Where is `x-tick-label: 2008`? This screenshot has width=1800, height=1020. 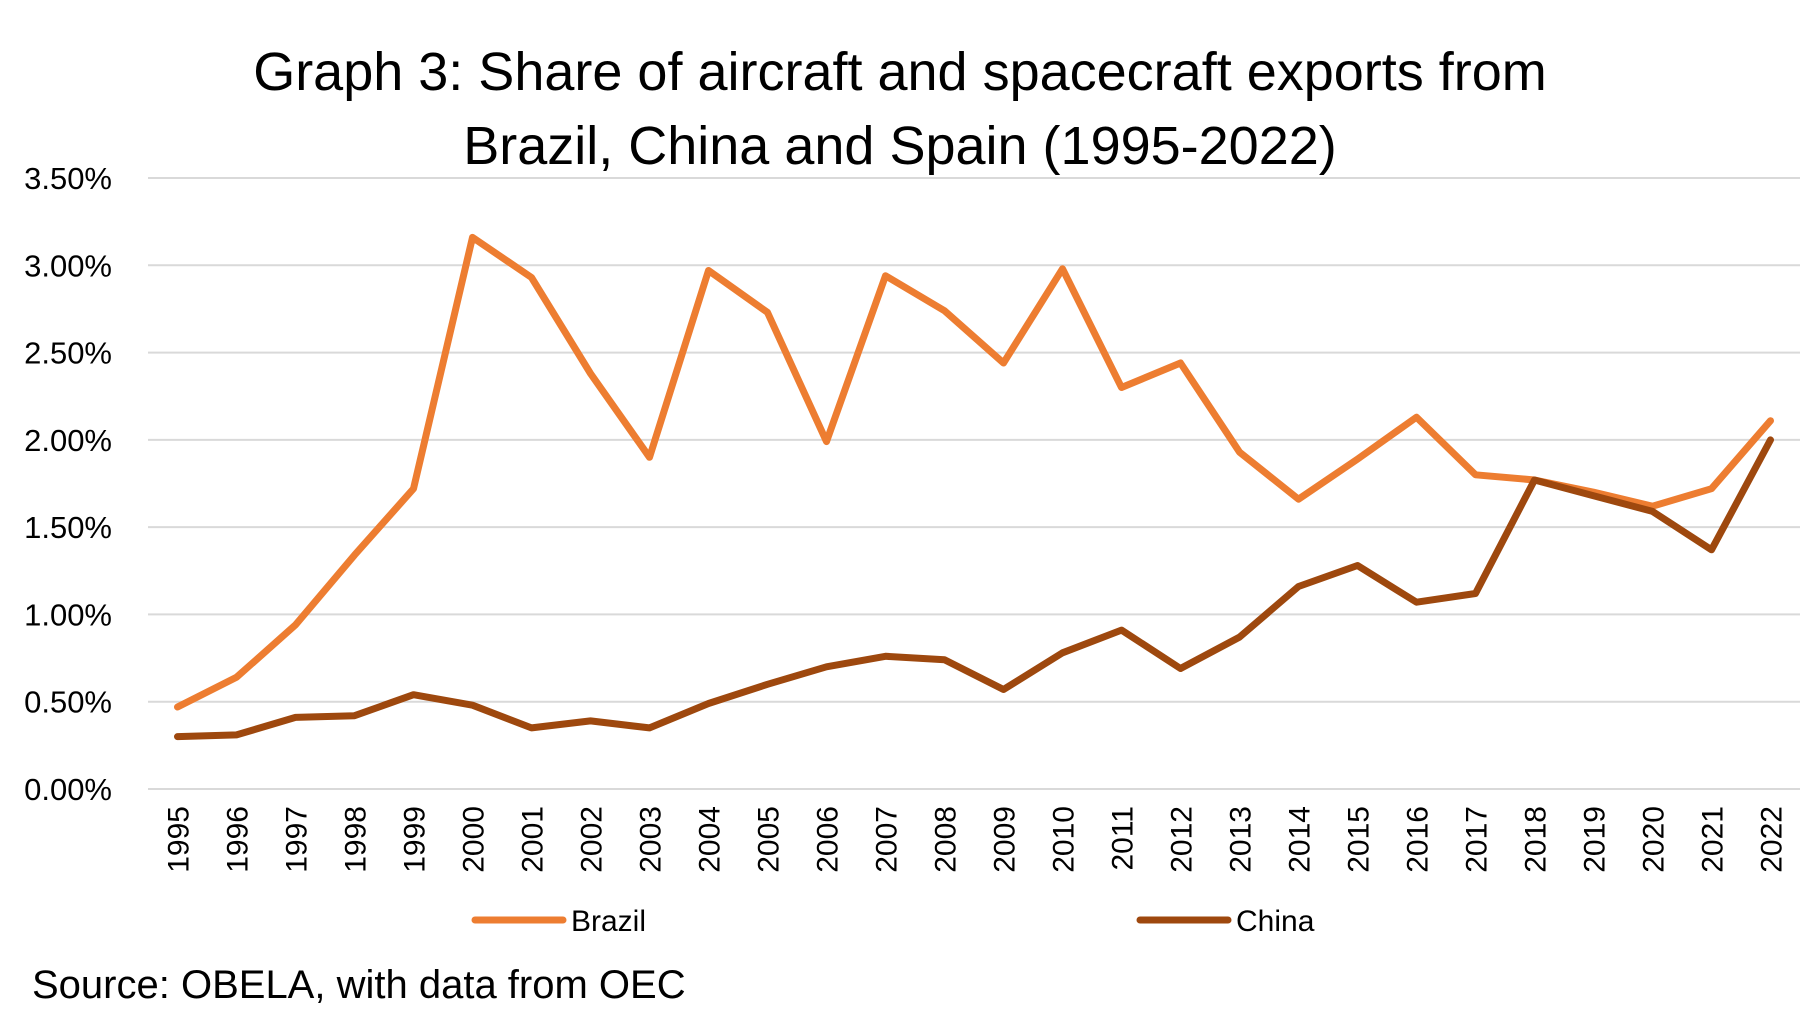
x-tick-label: 2008 is located at coordinates (946, 839).